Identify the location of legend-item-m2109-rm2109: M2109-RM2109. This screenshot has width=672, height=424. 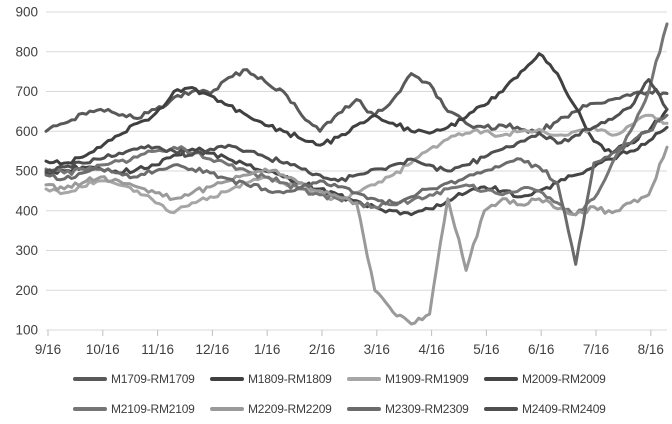
(134, 409).